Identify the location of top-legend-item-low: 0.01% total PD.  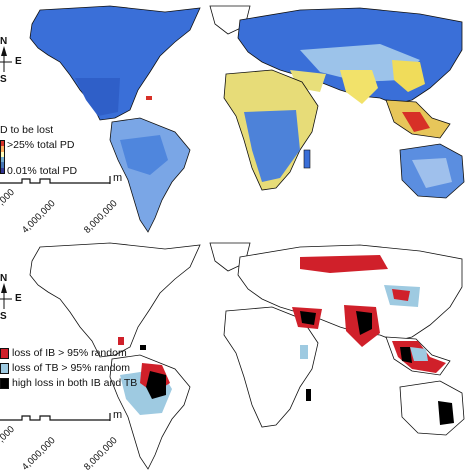
(42, 171).